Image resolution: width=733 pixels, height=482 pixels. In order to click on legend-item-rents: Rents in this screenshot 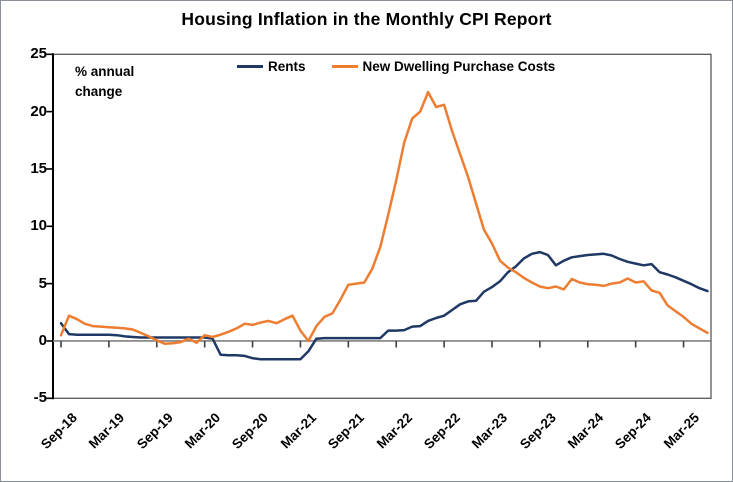, I will do `click(271, 66)`.